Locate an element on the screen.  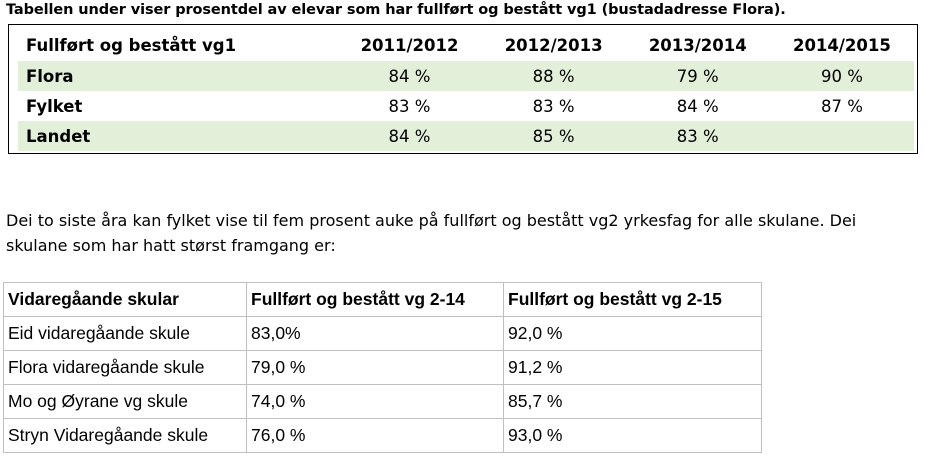
header-cell: 2012/2013 is located at coordinates (553, 45).